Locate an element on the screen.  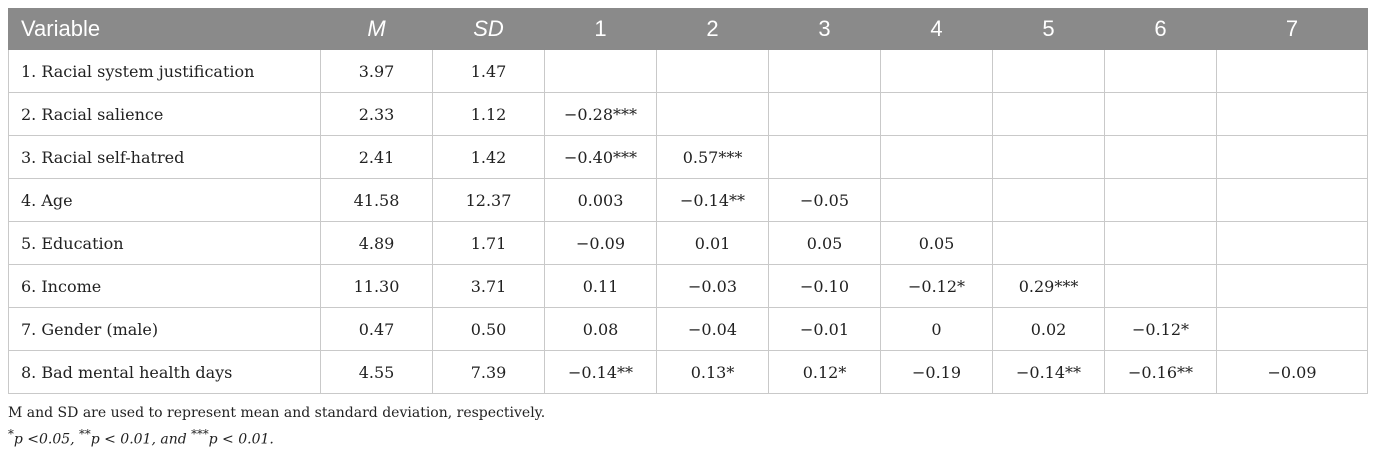
column-header: 1 is located at coordinates (600, 29).